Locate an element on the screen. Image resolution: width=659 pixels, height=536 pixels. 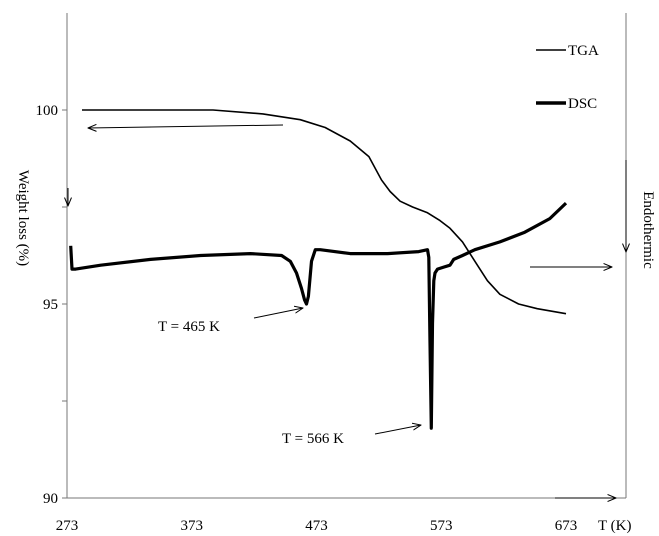
y-axis-title-left: Weight loss (%) is located at coordinates (23, 218).